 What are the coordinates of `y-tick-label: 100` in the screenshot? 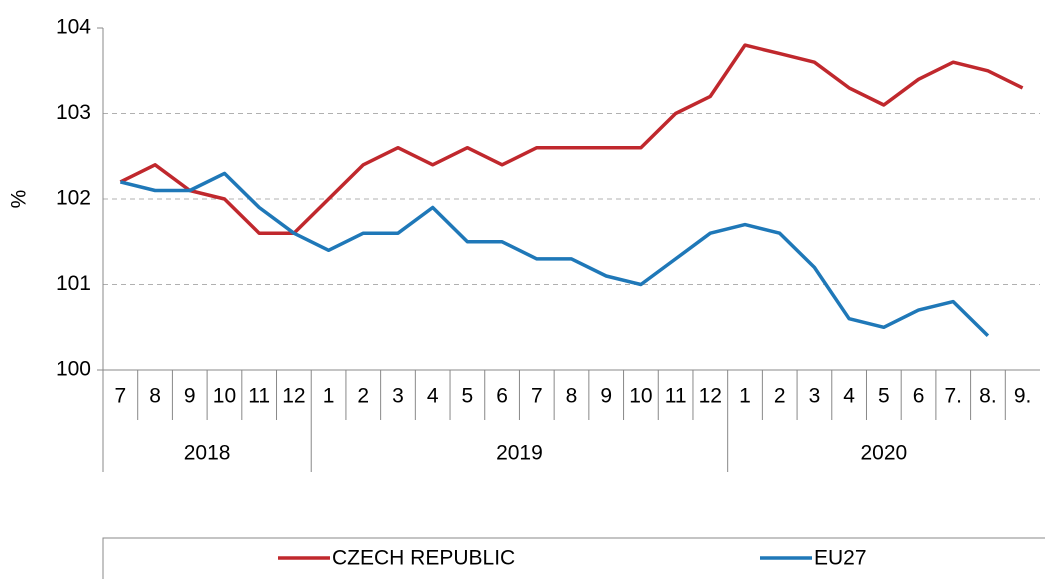 It's located at (73, 369).